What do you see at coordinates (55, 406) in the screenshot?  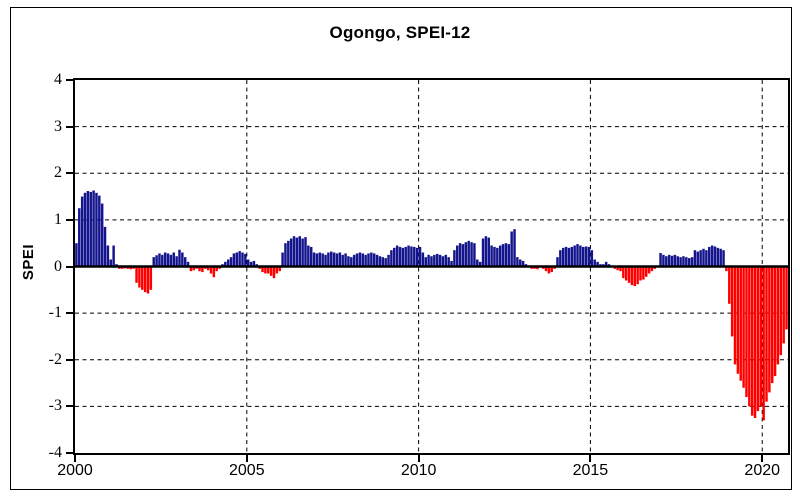 I see `y-tick-label: -3` at bounding box center [55, 406].